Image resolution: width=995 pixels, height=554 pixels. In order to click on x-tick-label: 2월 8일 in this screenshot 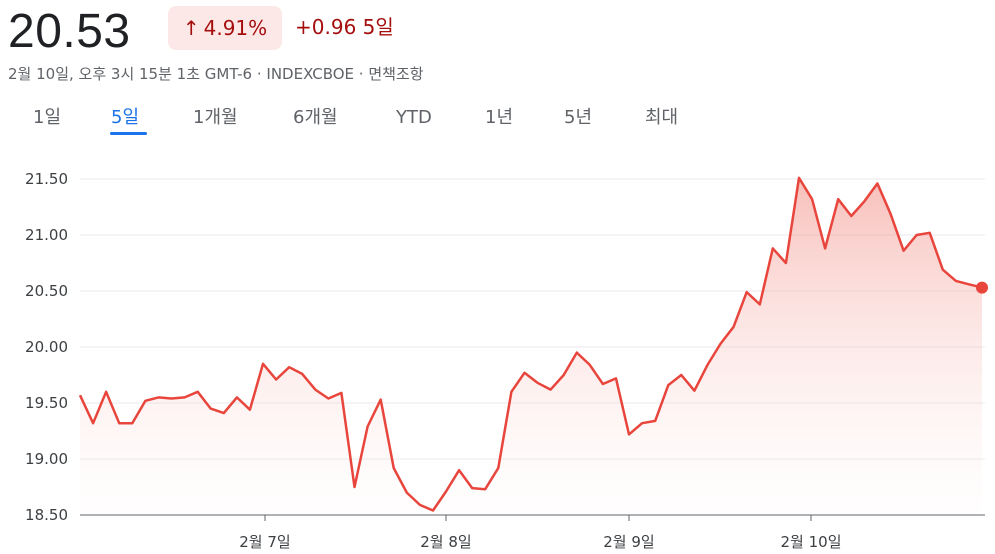, I will do `click(445, 542)`.